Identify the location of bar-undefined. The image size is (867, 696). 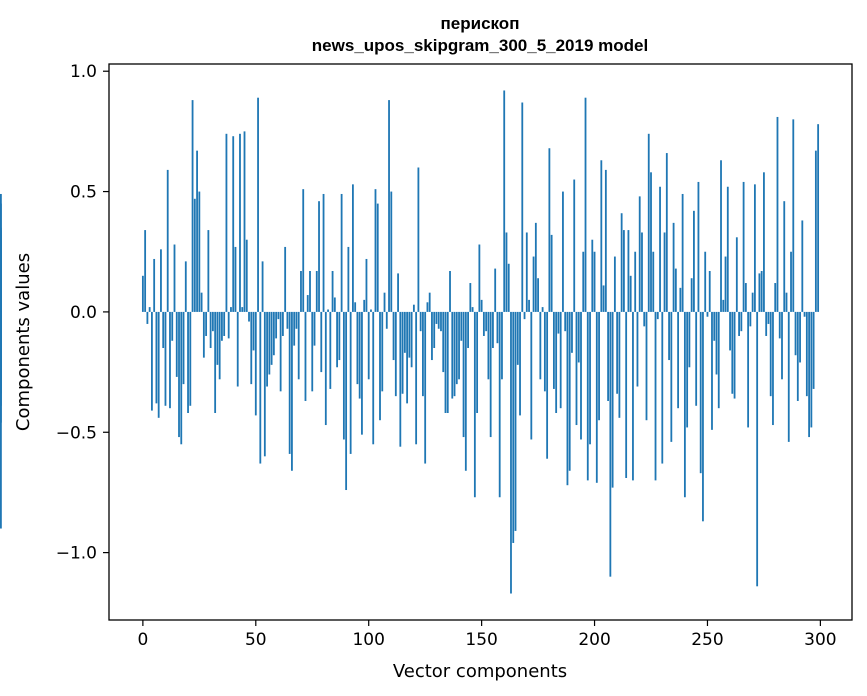
(1, 273).